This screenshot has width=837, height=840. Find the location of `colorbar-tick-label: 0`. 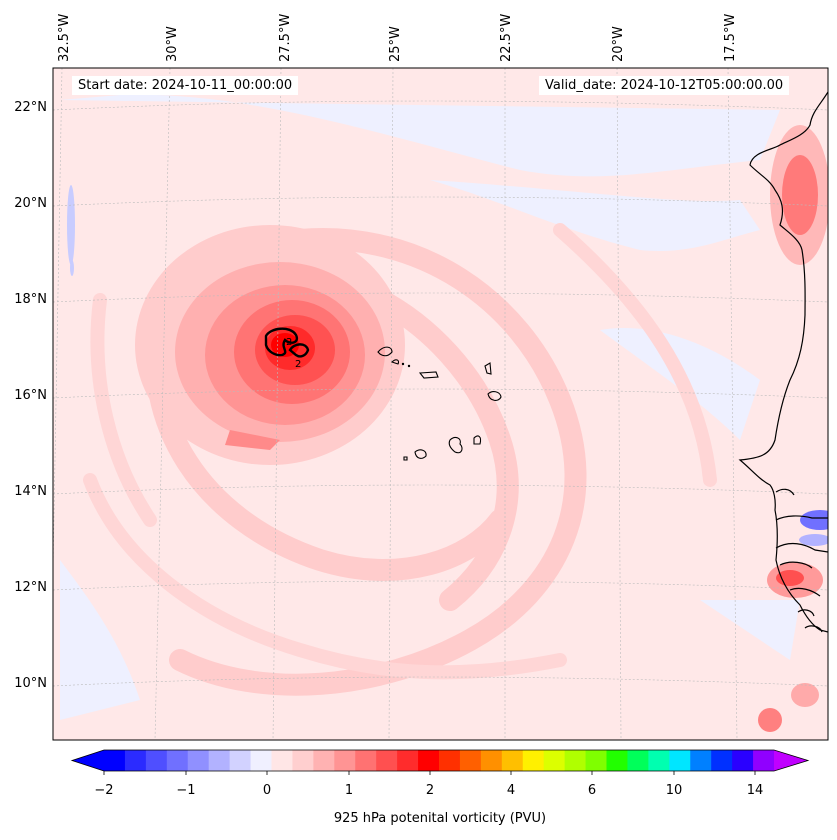

colorbar-tick-label: 0 is located at coordinates (267, 790).